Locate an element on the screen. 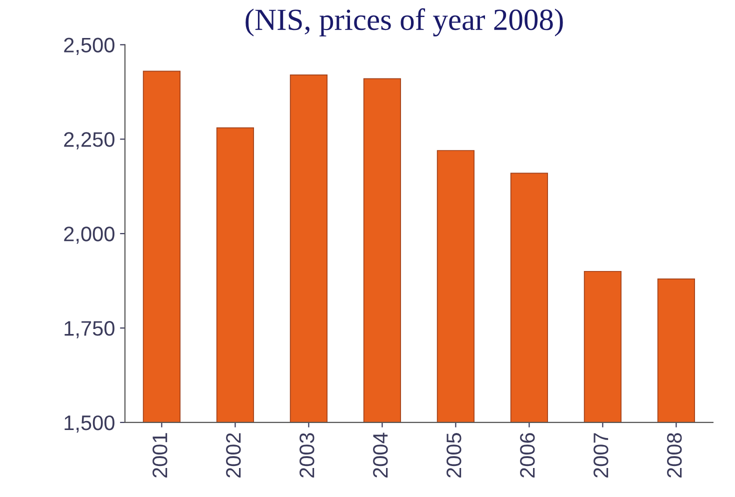 The image size is (735, 497). y-tick-label: 2,000 is located at coordinates (89, 235).